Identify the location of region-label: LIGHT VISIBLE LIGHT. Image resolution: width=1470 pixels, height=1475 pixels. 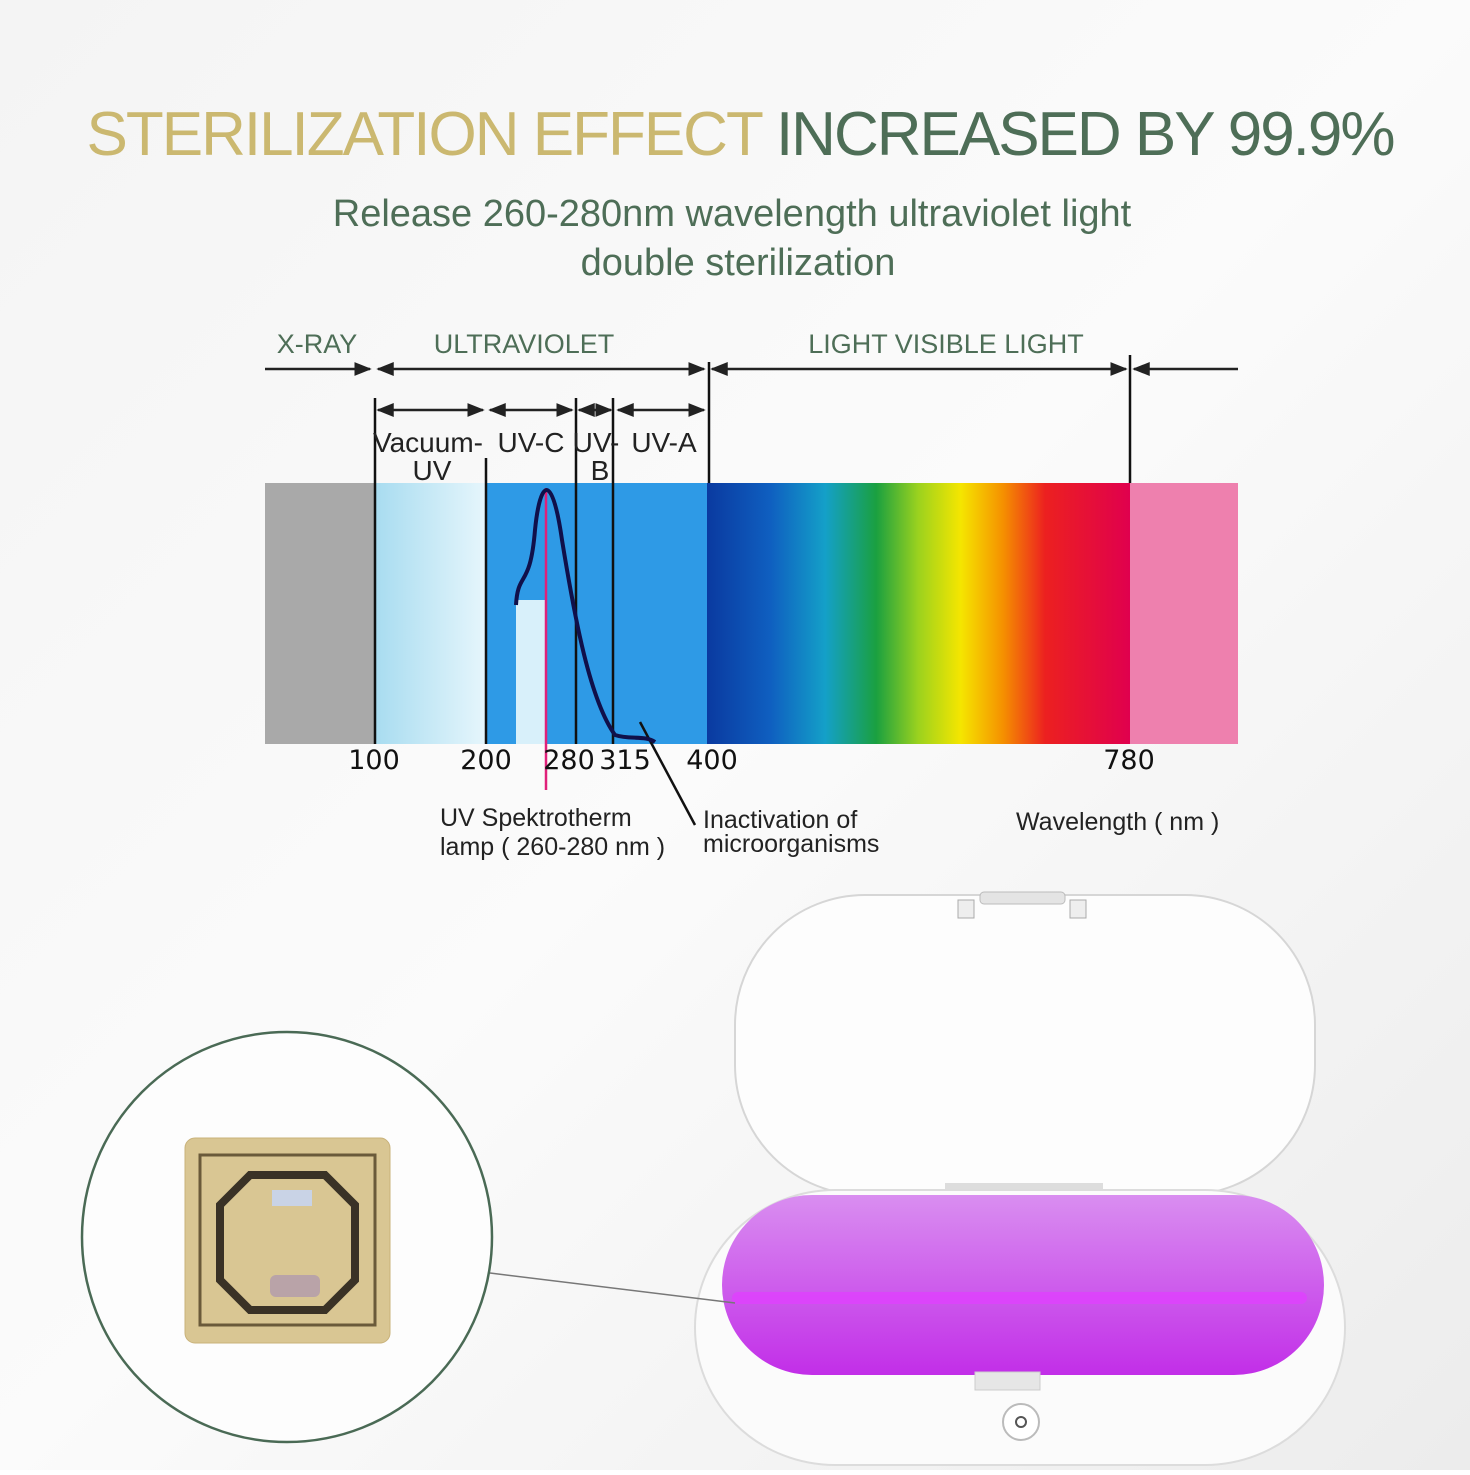
(946, 344).